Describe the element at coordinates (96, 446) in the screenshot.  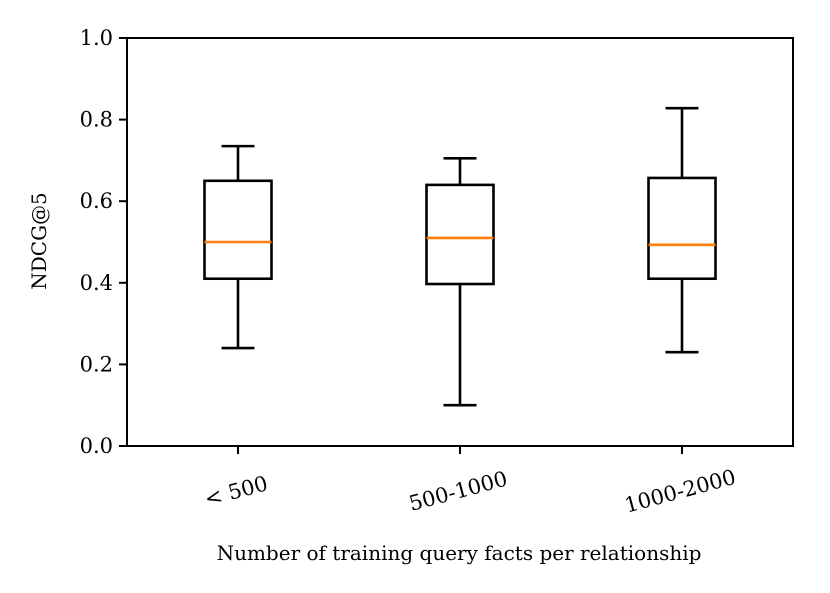
I see `y-tick-label: 0.0` at that location.